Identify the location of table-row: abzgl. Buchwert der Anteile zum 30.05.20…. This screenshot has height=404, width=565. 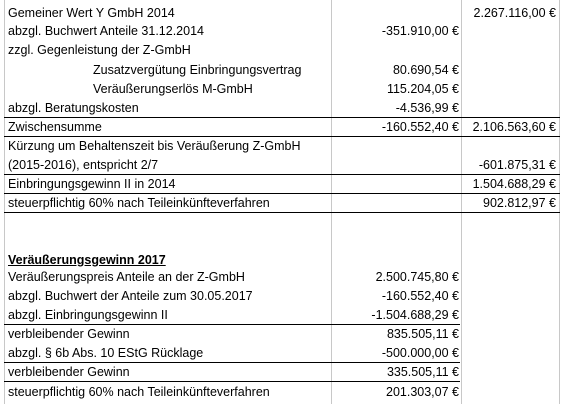
(282, 296).